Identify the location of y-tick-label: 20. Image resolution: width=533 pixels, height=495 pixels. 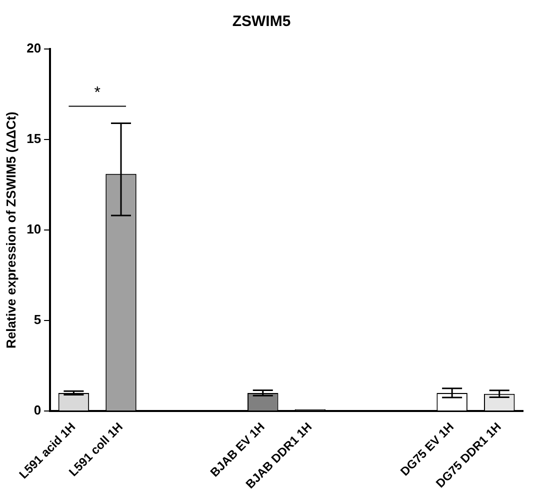
(34, 48).